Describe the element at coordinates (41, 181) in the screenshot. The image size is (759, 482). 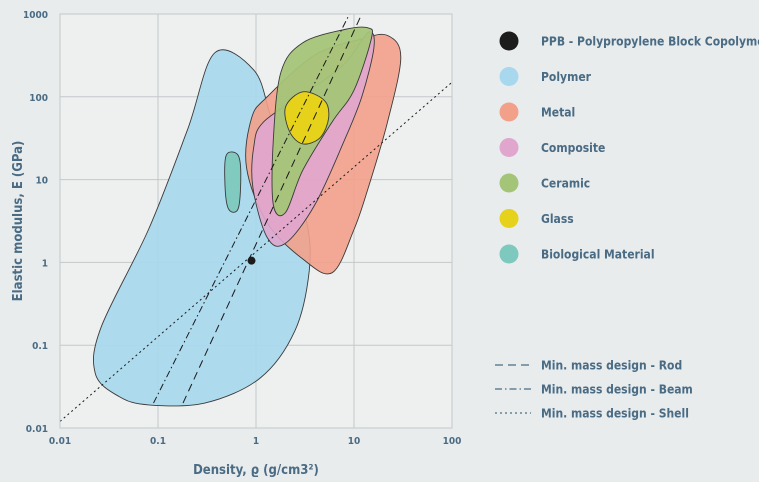
I see `y-tick-label: 10` at that location.